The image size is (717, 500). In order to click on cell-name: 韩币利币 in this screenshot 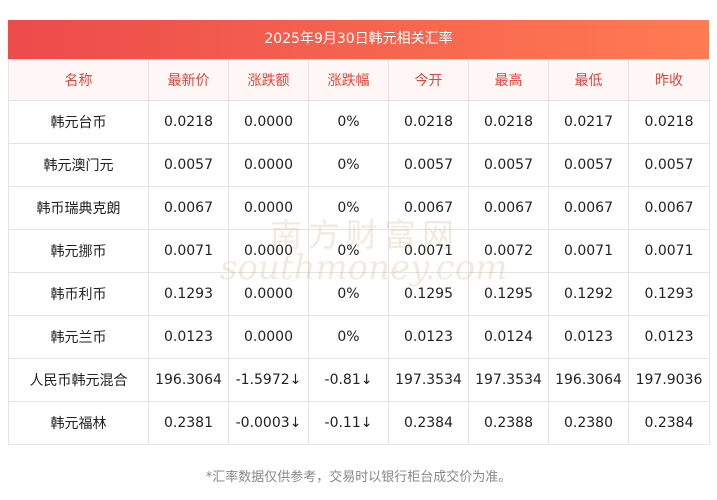, I will do `click(78, 294)`.